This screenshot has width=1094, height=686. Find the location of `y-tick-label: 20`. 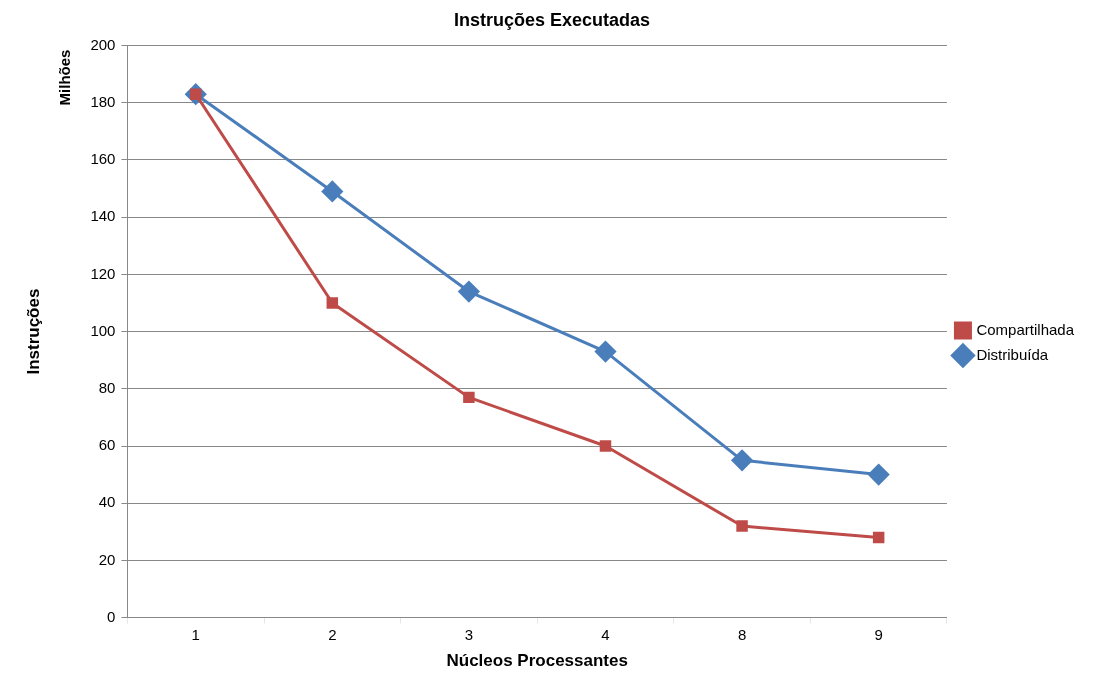

y-tick-label: 20 is located at coordinates (107, 559).